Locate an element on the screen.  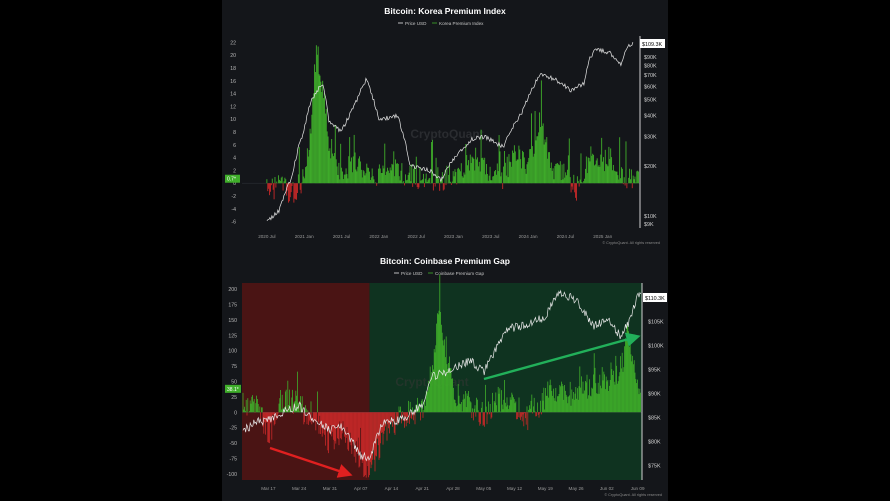
y-tick-label: 10 is located at coordinates (233, 120).